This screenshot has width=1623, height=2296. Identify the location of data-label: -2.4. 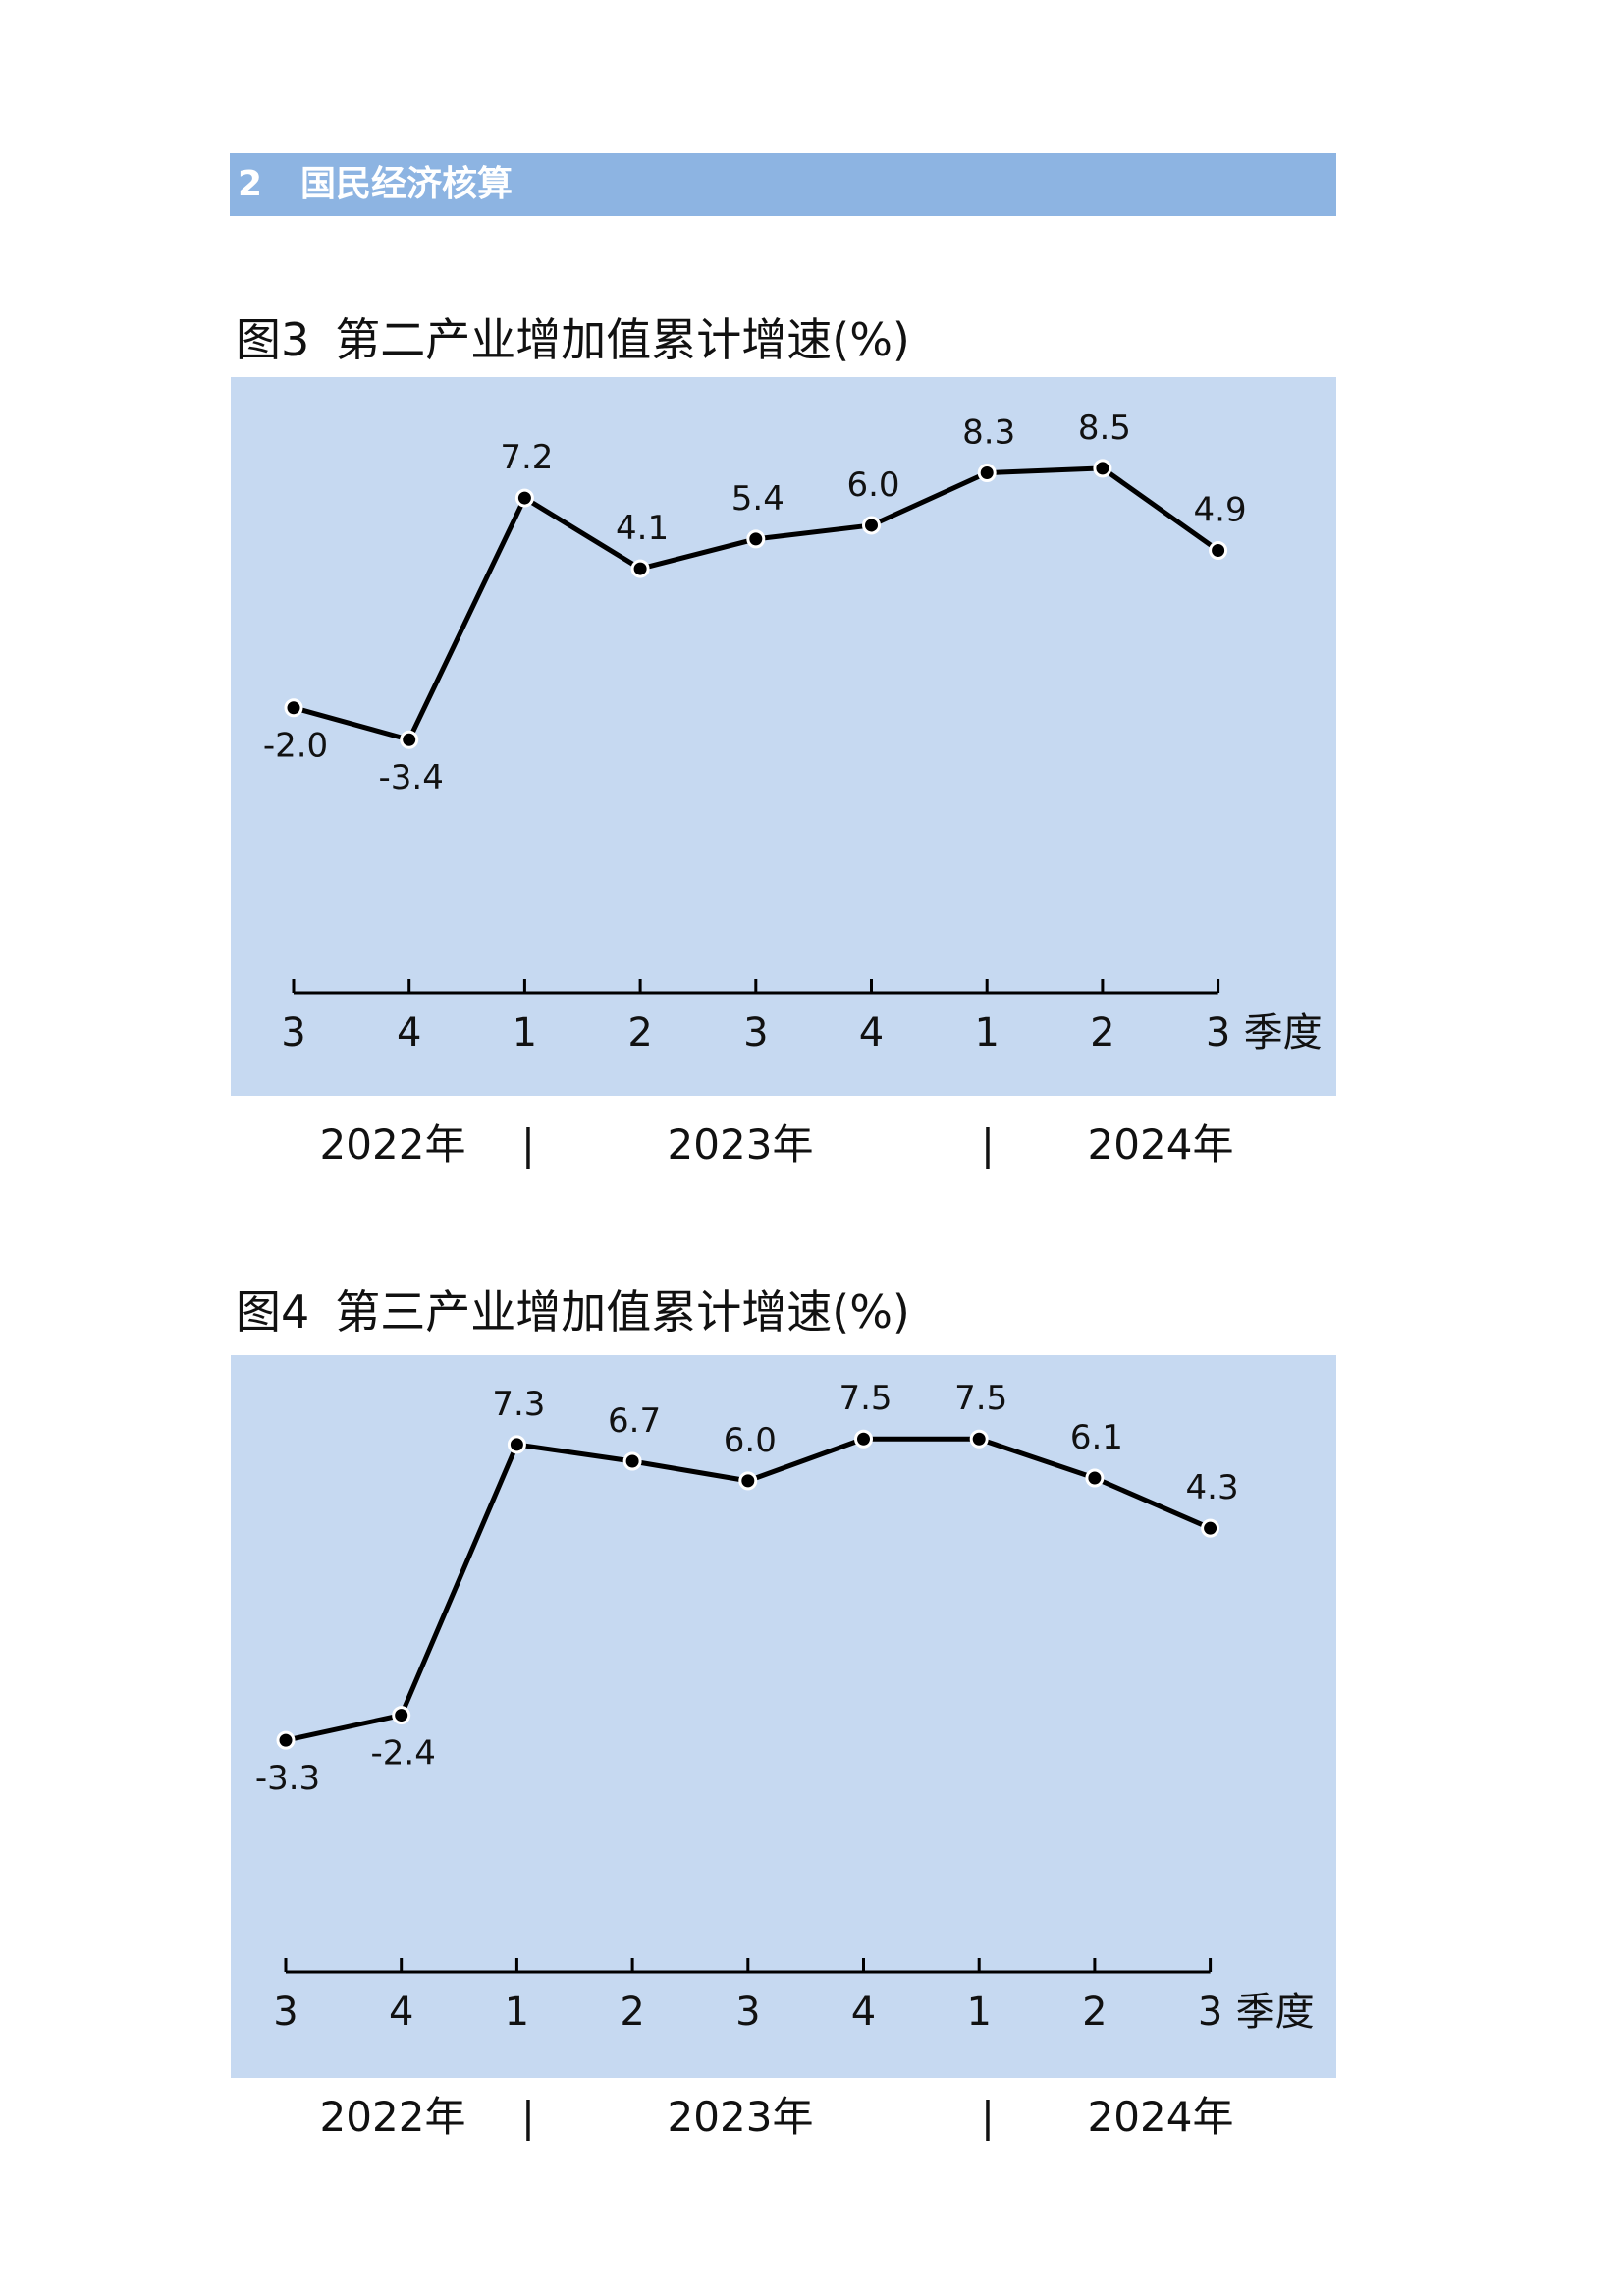
(404, 1754).